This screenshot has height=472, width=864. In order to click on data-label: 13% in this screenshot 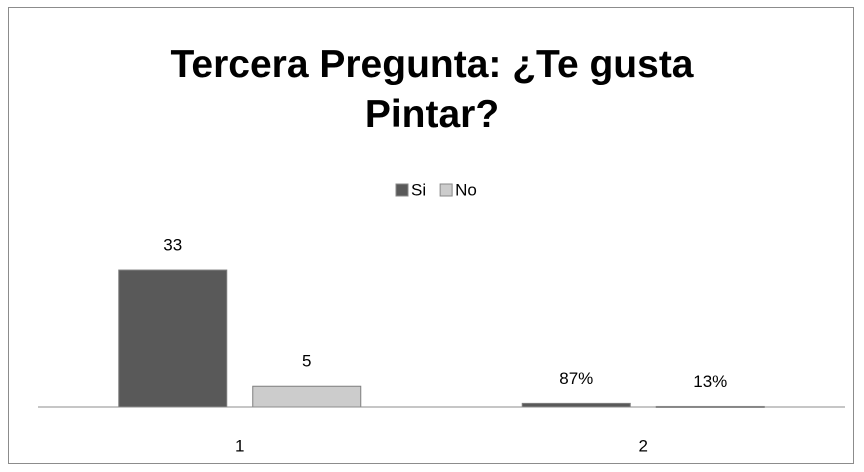, I will do `click(710, 381)`.